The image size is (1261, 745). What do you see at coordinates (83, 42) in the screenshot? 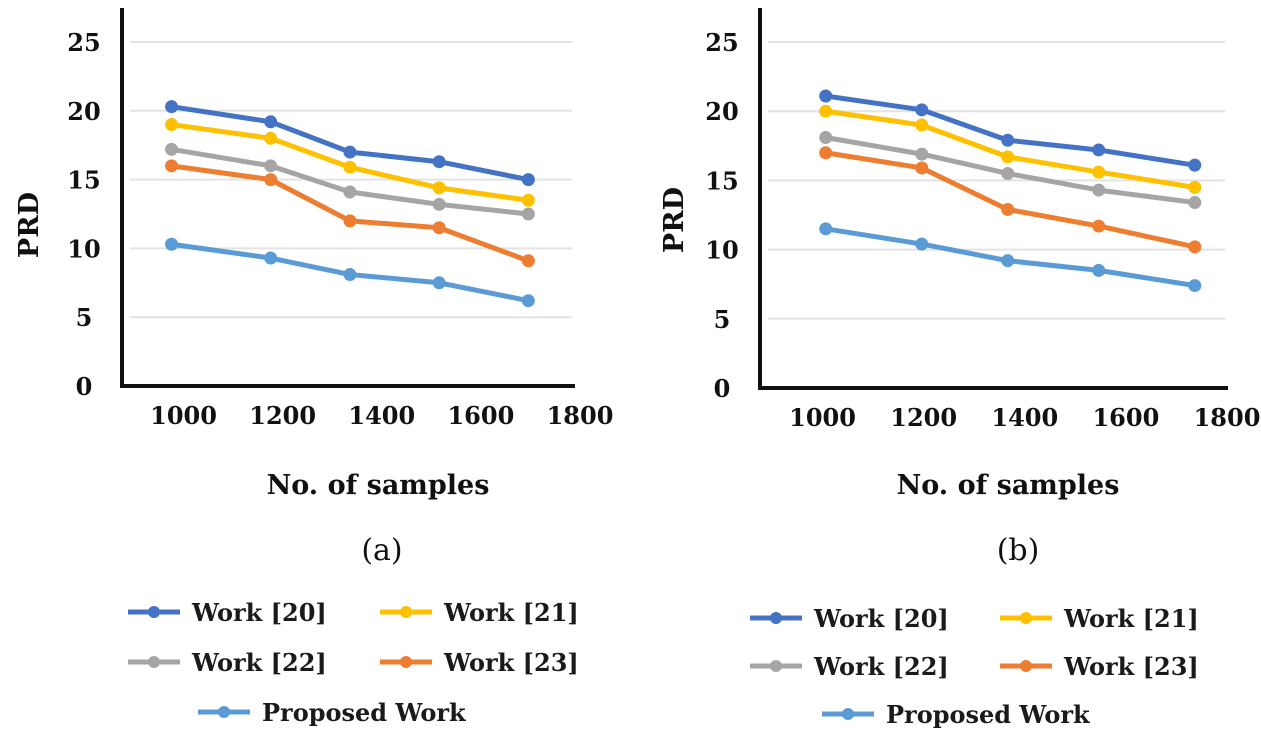
I see `y-tick-label: 25` at bounding box center [83, 42].